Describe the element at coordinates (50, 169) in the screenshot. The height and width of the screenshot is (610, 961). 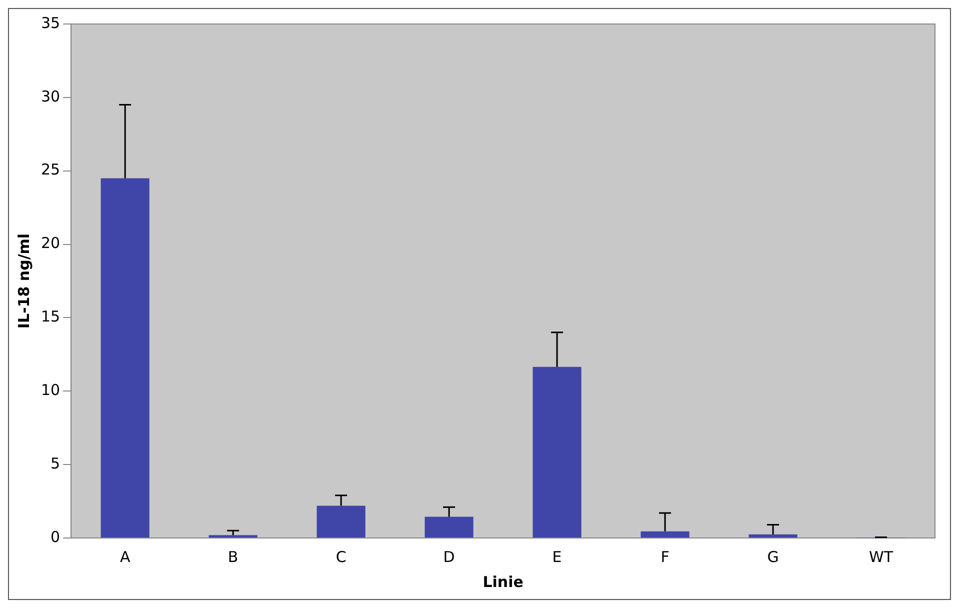
I see `y-tick-label: 25` at that location.